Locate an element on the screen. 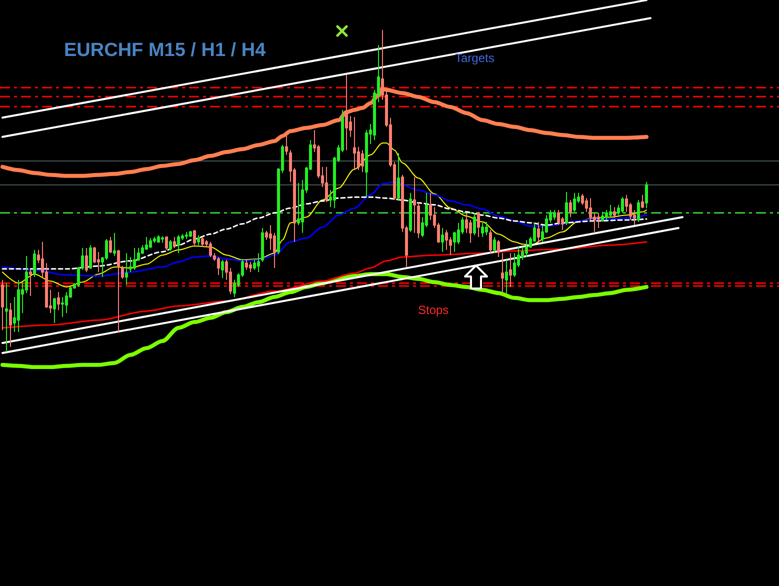 This screenshot has height=586, width=779. text: EURCHF M15 / H1 / H4 is located at coordinates (165, 50).